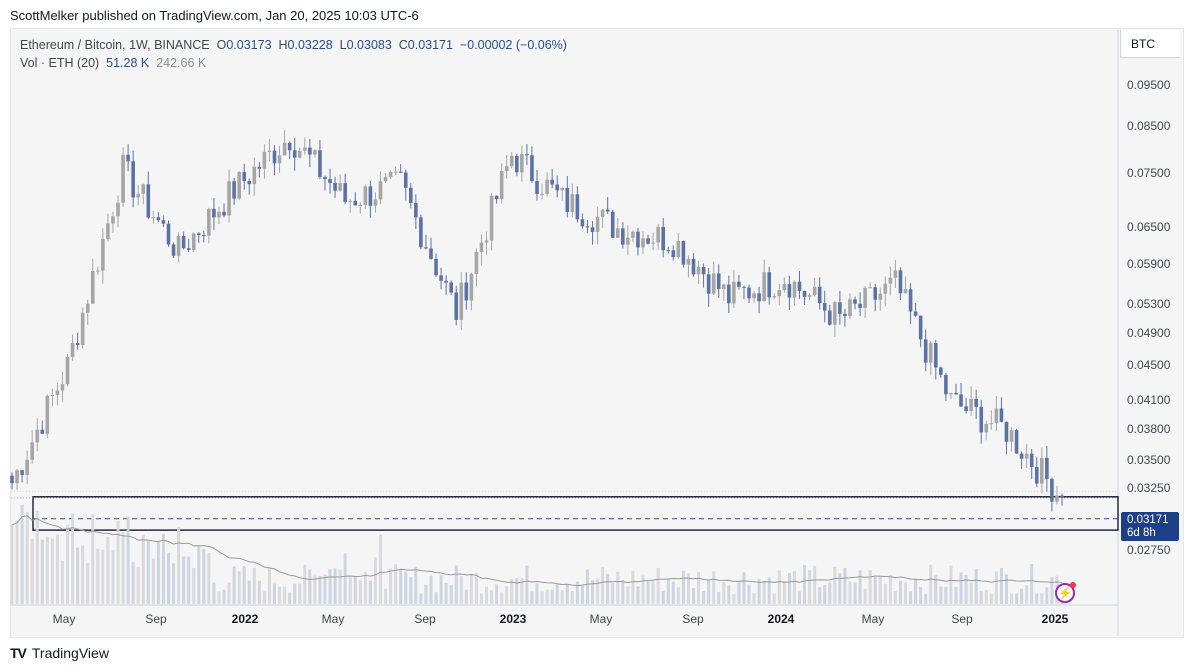  What do you see at coordinates (1150, 44) in the screenshot?
I see `currency-button: BTC` at bounding box center [1150, 44].